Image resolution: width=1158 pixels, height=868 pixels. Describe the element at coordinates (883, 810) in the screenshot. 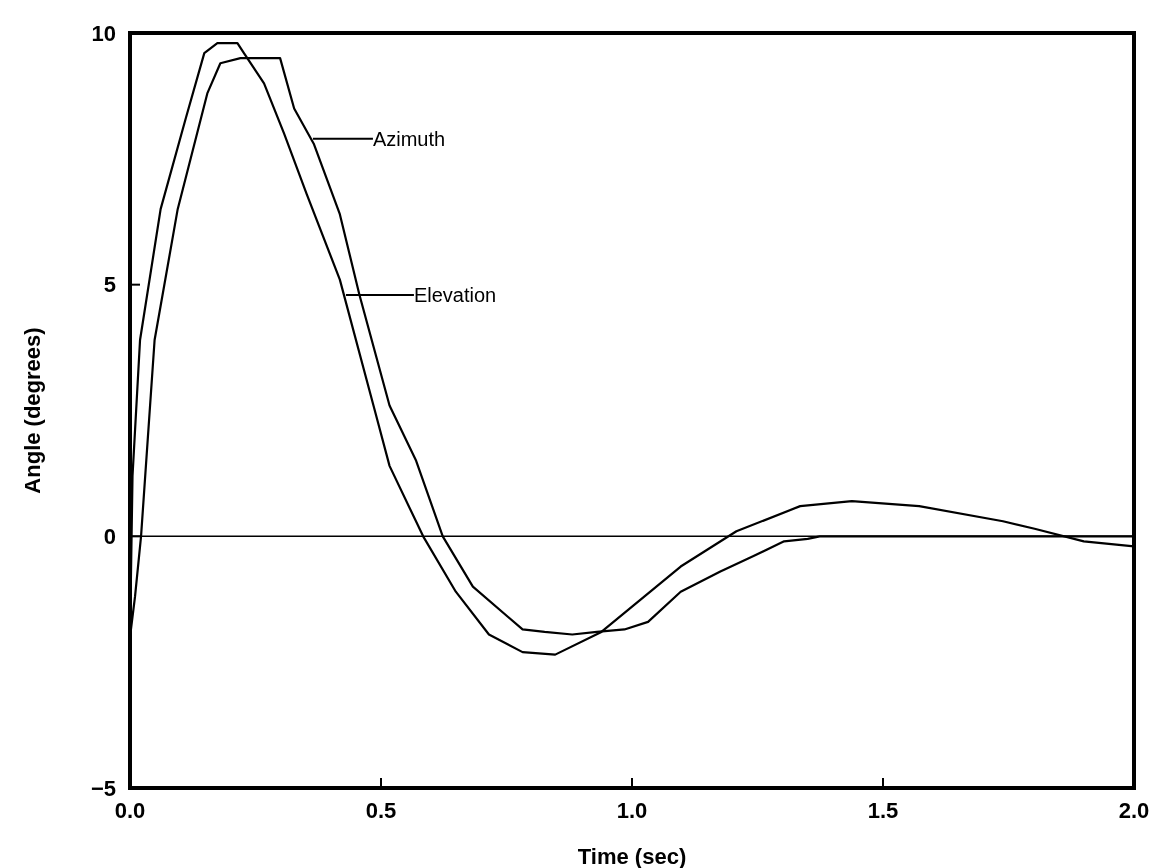

I see `x-tick-label: 1.5` at that location.